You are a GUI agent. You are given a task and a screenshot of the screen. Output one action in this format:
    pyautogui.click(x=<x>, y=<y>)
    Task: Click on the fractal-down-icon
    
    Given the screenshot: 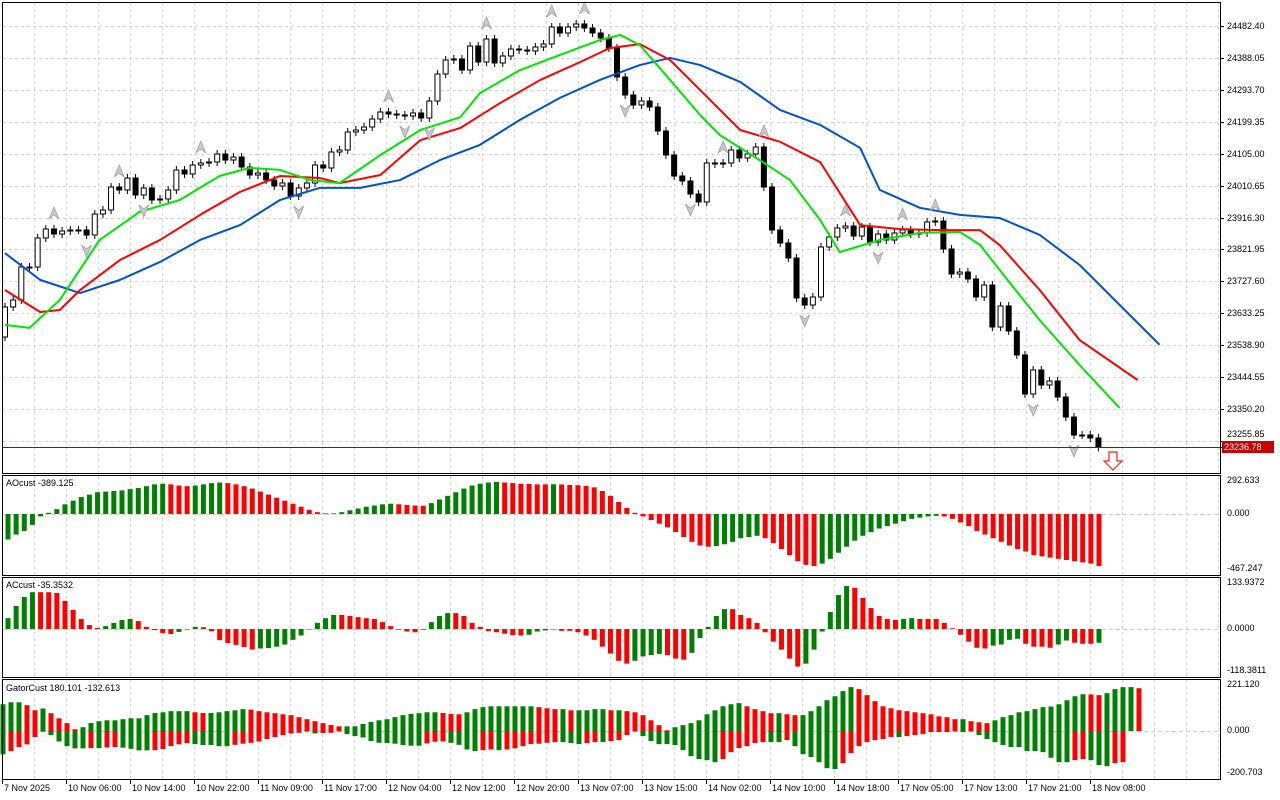 What is the action you would take?
    pyautogui.click(x=86, y=251)
    